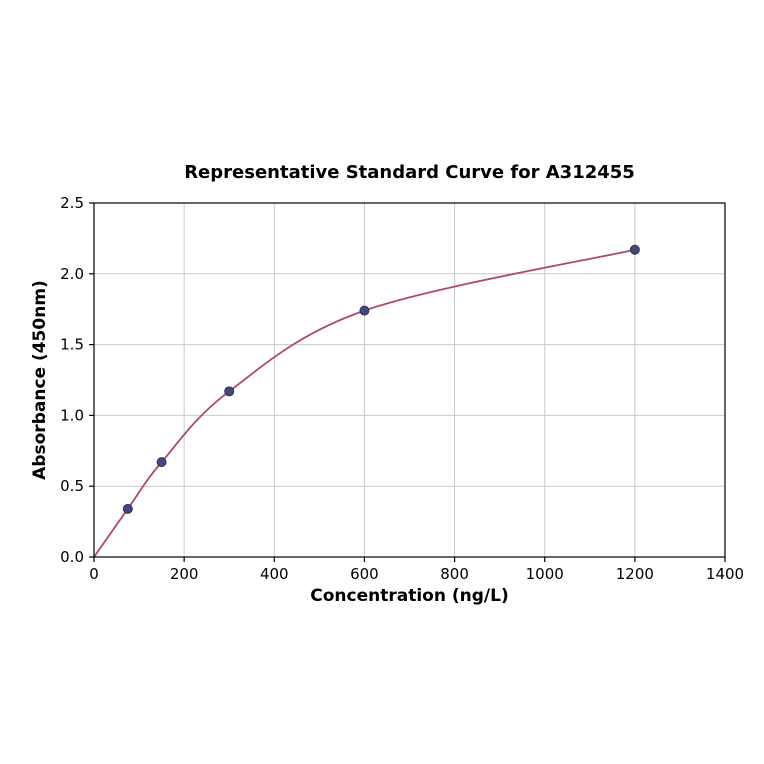  I want to click on y-tick-label: 1.5, so click(72, 345).